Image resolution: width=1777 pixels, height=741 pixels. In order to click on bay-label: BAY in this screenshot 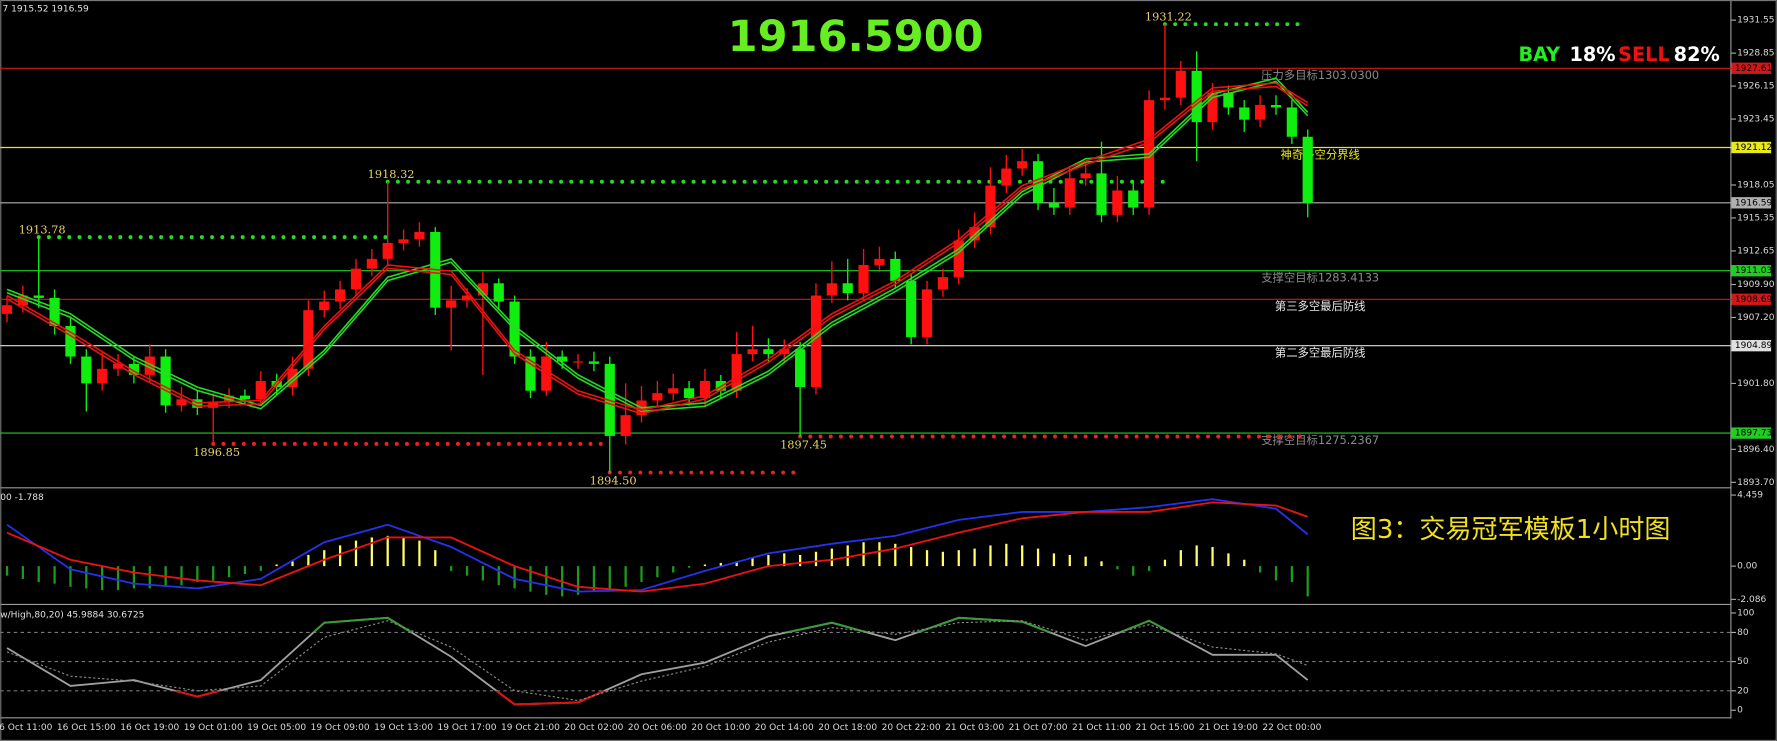, I will do `click(1539, 54)`.